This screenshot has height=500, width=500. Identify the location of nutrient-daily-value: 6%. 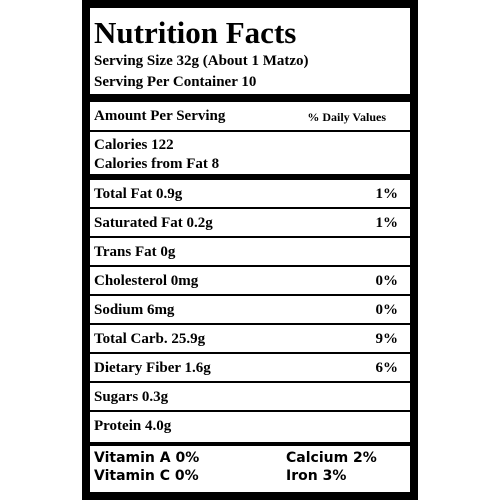
(387, 368).